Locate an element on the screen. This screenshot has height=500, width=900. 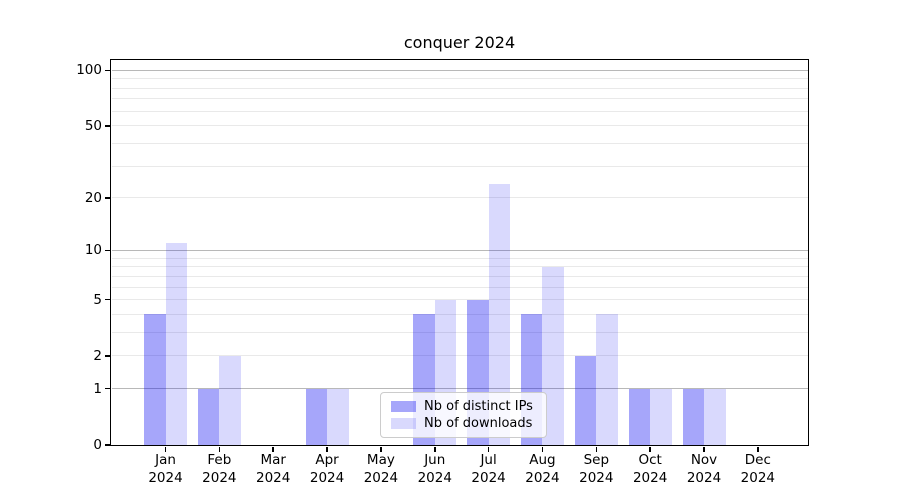
legend-swatch-downloads is located at coordinates (403, 423).